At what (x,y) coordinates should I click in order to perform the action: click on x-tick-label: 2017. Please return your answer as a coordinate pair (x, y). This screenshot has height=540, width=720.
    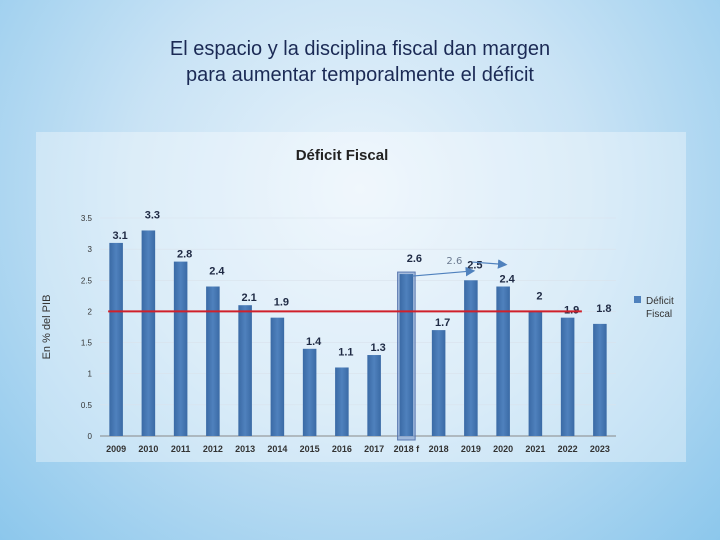
    Looking at the image, I should click on (374, 449).